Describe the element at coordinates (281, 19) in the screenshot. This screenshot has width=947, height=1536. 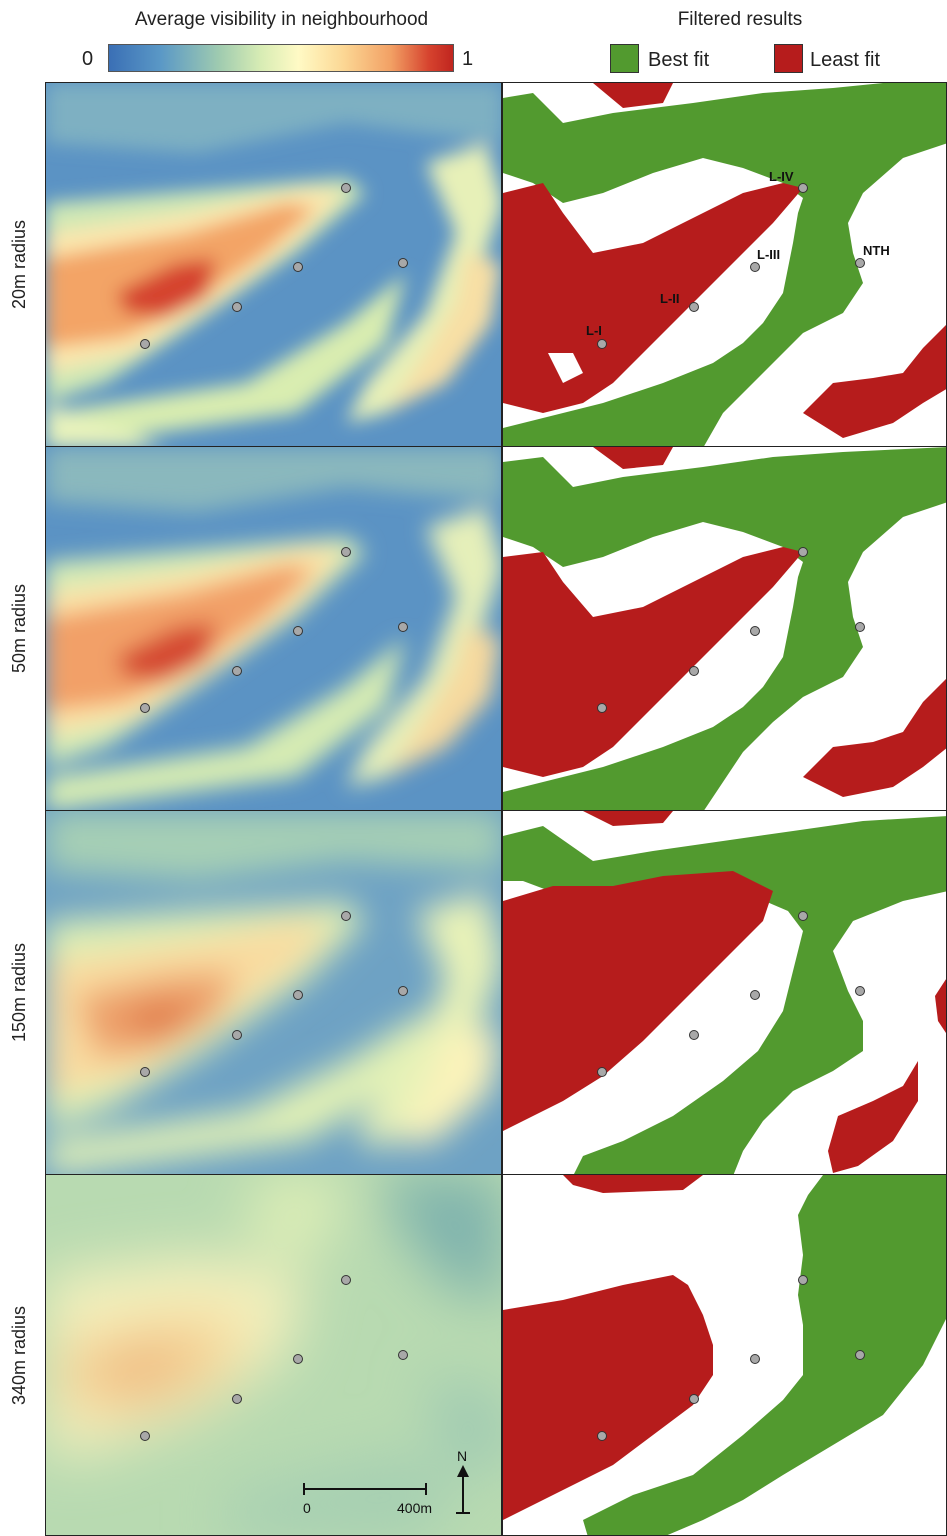
I see `visibility-legend-title: Average visibility in neighbourhood` at that location.